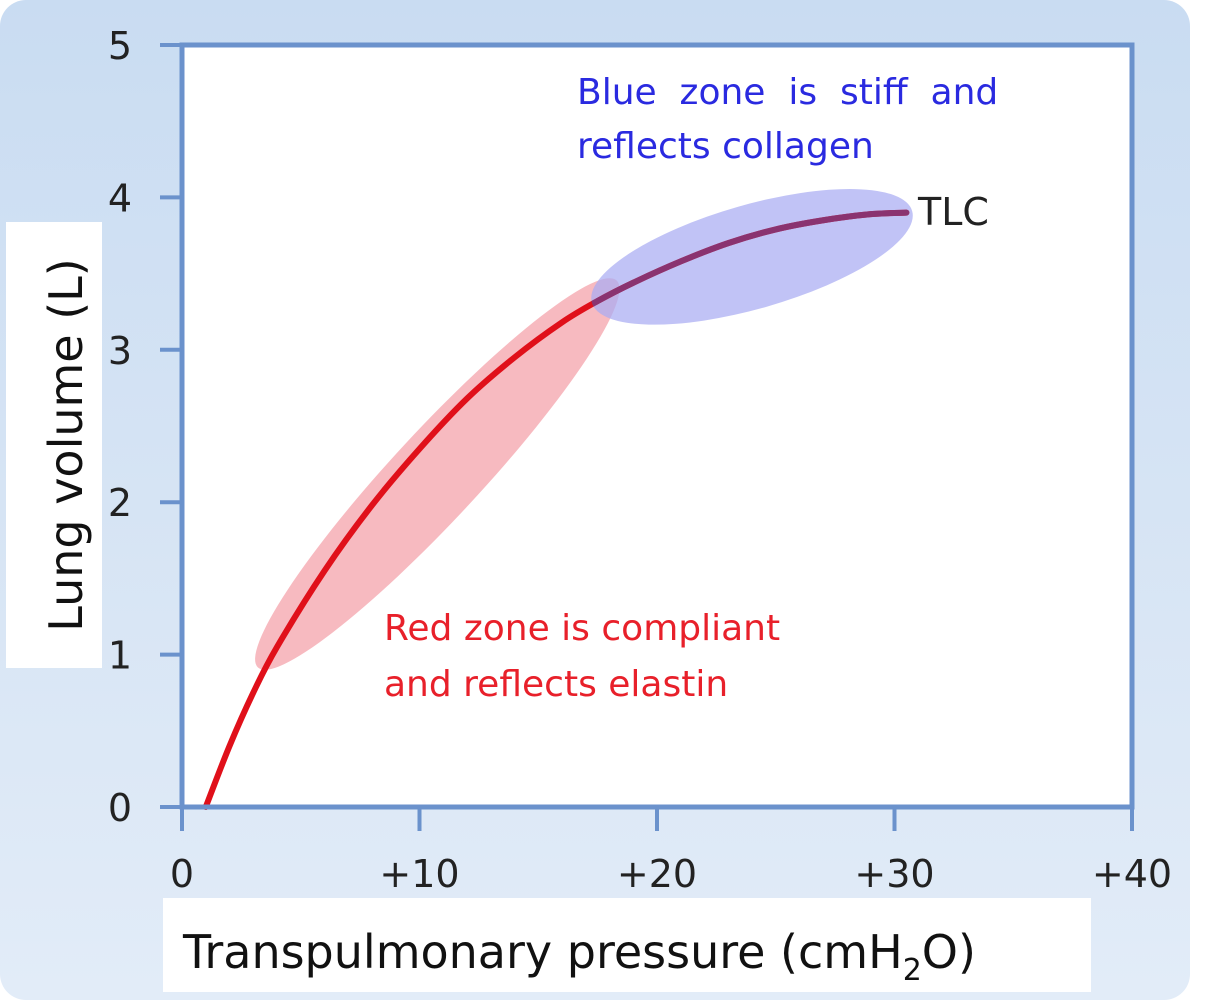 This screenshot has height=1000, width=1215. Describe the element at coordinates (787, 92) in the screenshot. I see `blue-zone-annotation-line1: Blue zone is stiff and` at that location.